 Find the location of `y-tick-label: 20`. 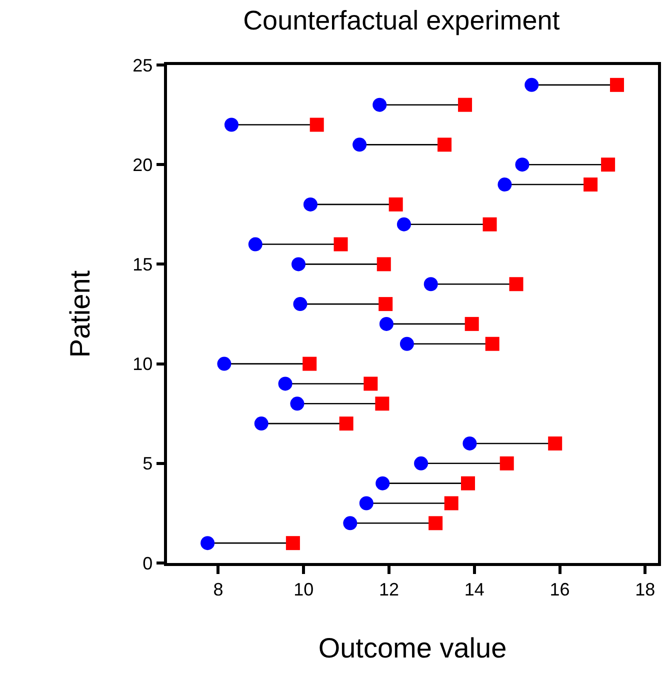

y-tick-label: 20 is located at coordinates (142, 164).